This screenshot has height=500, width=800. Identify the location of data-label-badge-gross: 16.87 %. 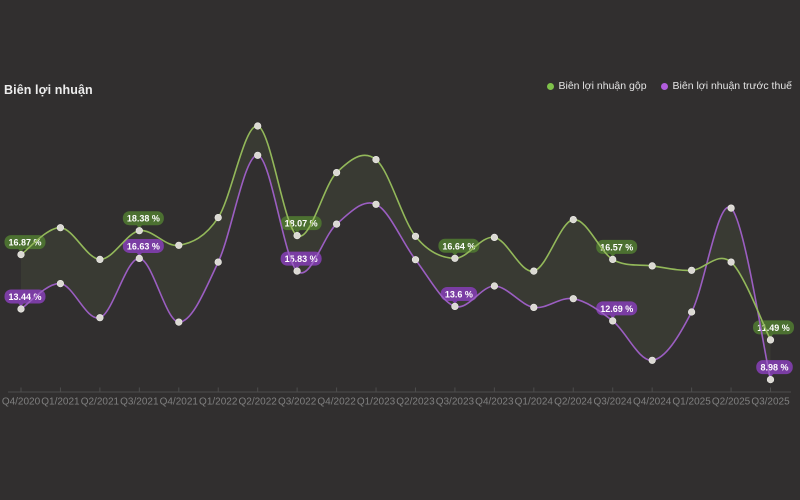
(25, 244).